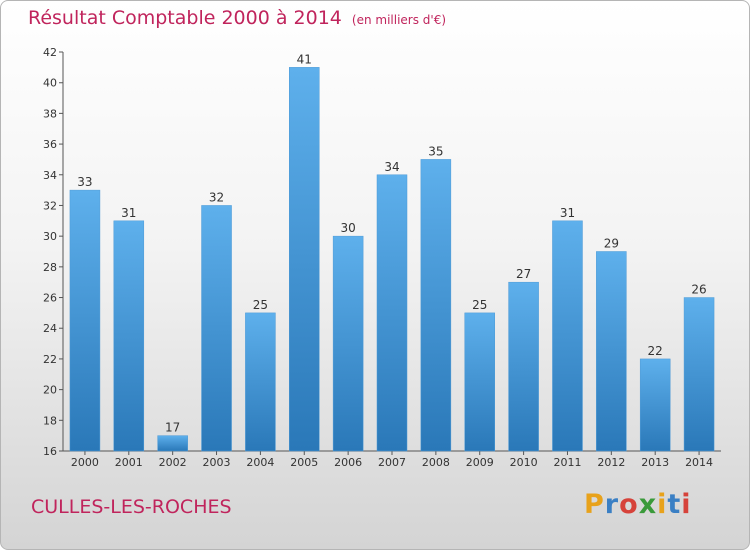 The image size is (750, 550). What do you see at coordinates (216, 197) in the screenshot?
I see `data-label-2003: 32` at bounding box center [216, 197].